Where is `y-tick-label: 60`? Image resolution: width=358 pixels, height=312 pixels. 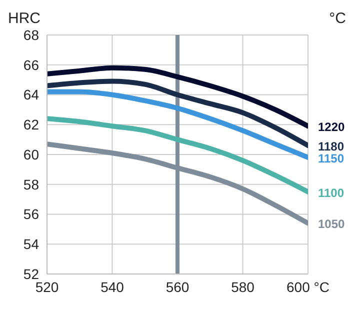 y-tick-label: 60 is located at coordinates (31, 154).